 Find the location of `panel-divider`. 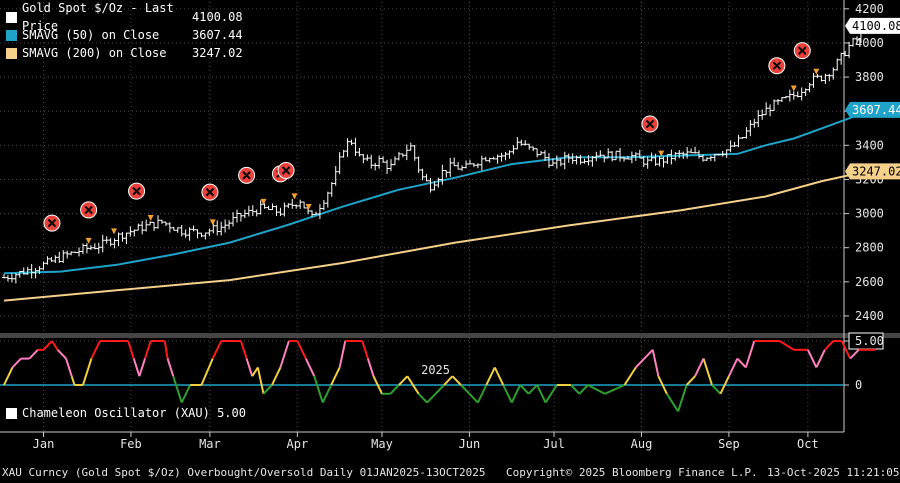

panel-divider is located at coordinates (450, 335).